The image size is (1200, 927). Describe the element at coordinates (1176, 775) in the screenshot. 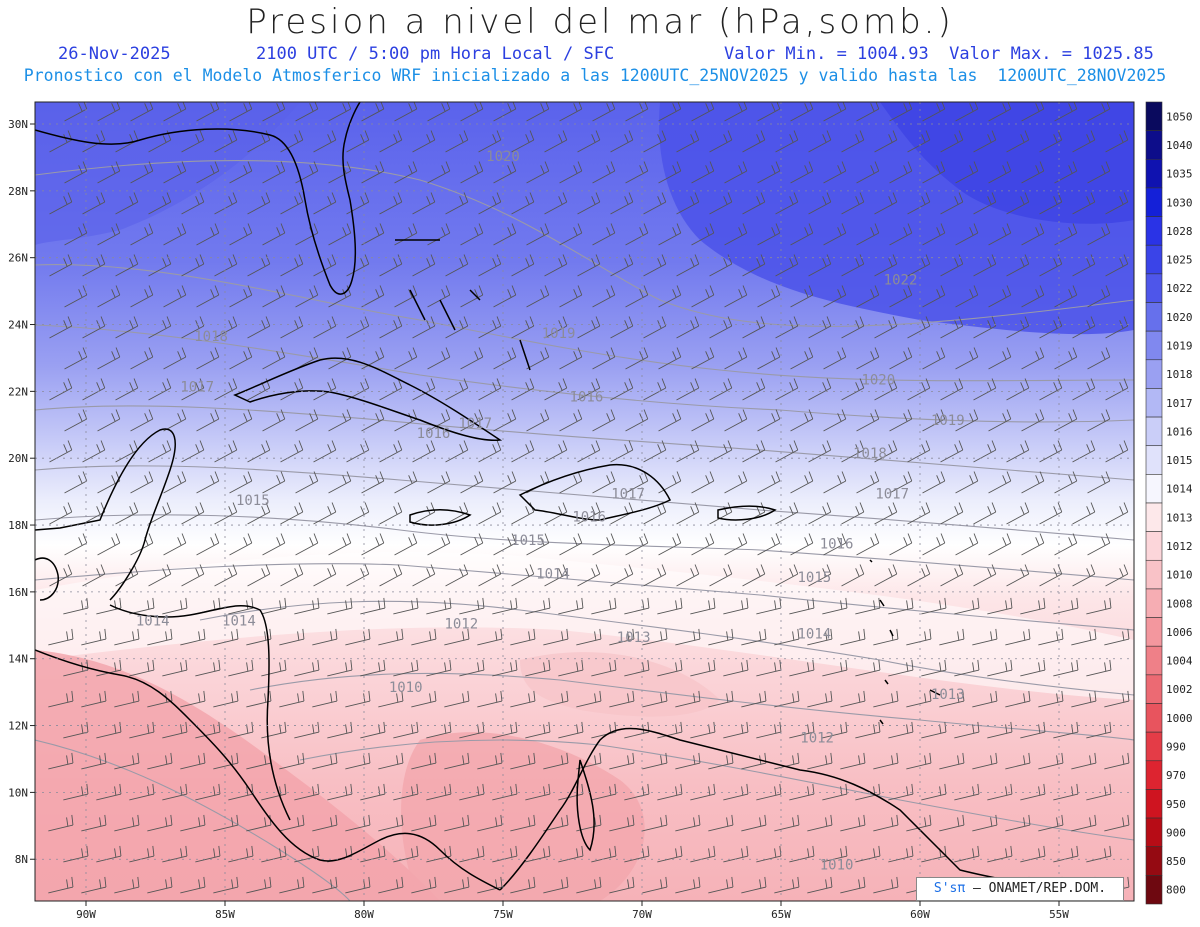

I see `colorbar-label: 970` at that location.